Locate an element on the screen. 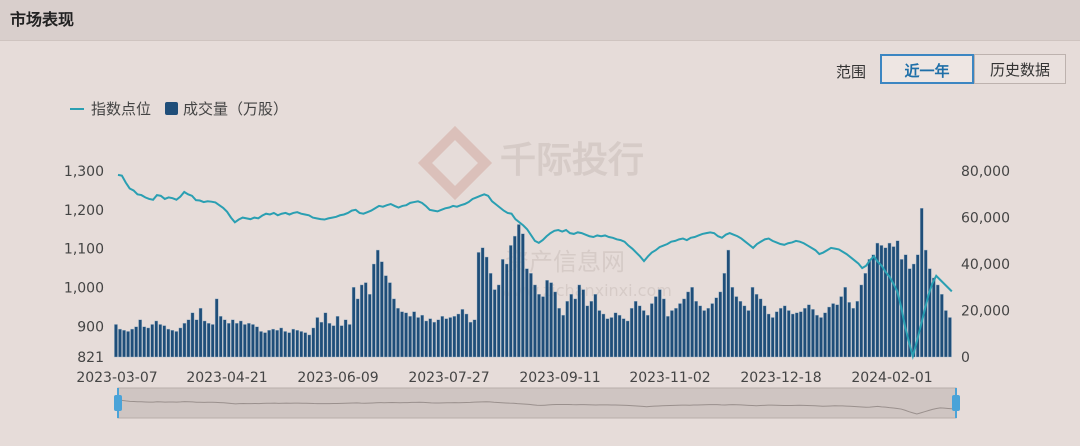 The height and width of the screenshot is (446, 1080). zoom-track is located at coordinates (537, 403).